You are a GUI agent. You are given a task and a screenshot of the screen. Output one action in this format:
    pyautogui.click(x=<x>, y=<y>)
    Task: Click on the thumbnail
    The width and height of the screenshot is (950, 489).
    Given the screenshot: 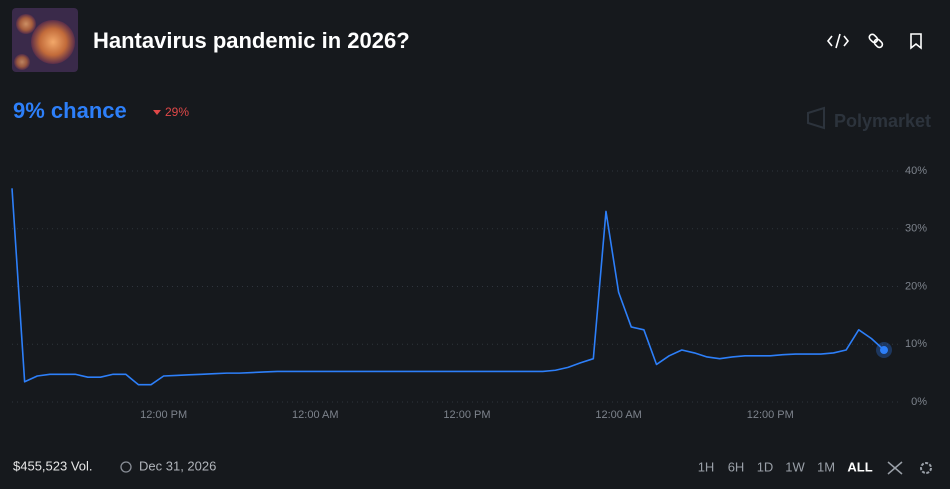 What is the action you would take?
    pyautogui.click(x=45, y=40)
    